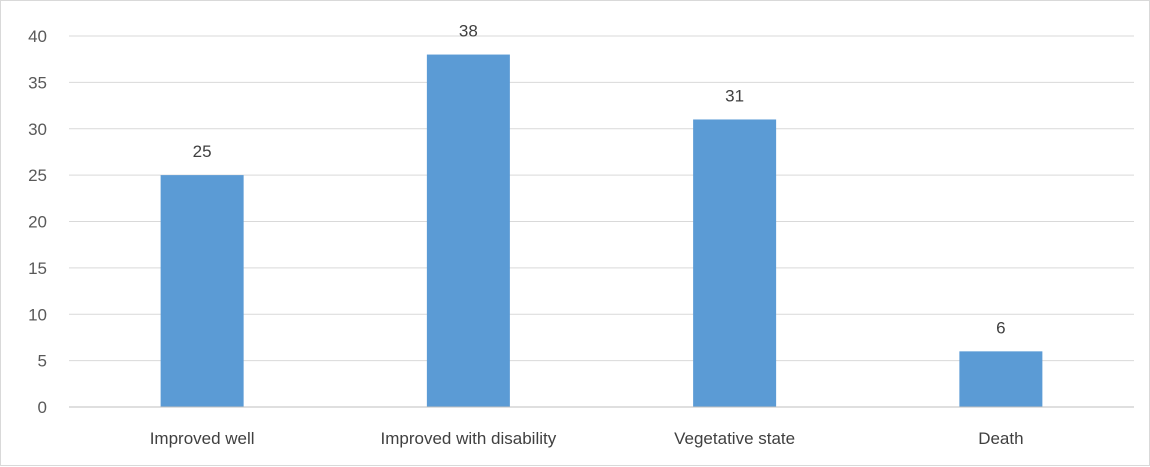 The width and height of the screenshot is (1150, 467). Describe the element at coordinates (42, 407) in the screenshot. I see `y-tick-label: 0` at that location.